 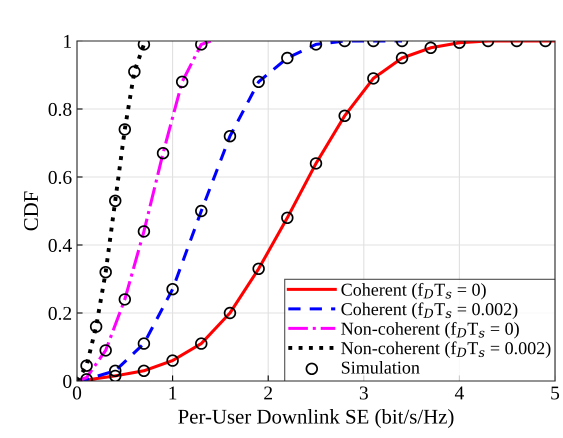 I want to click on y-axis-title: CDF, so click(x=31, y=210).